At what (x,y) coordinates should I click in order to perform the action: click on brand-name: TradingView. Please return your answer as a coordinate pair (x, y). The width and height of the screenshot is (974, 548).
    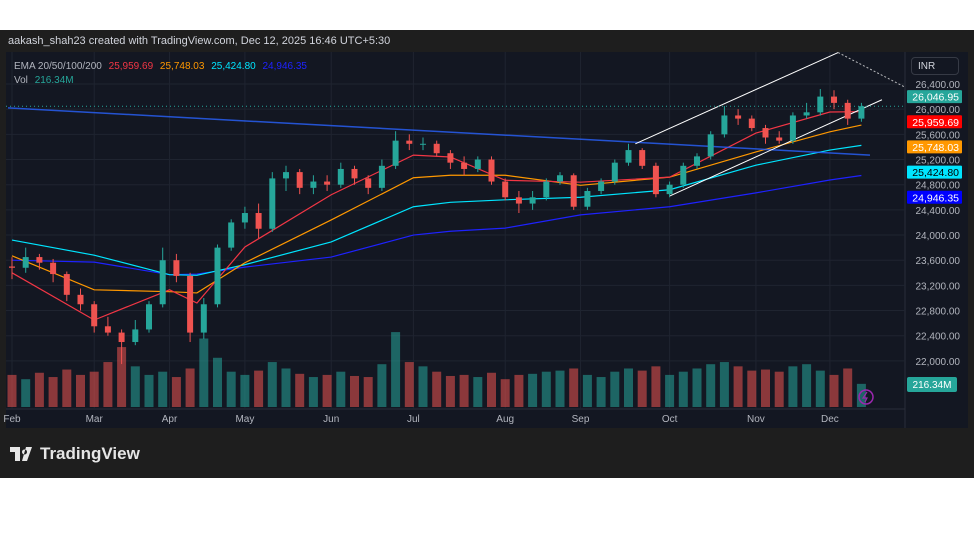
    Looking at the image, I should click on (90, 453).